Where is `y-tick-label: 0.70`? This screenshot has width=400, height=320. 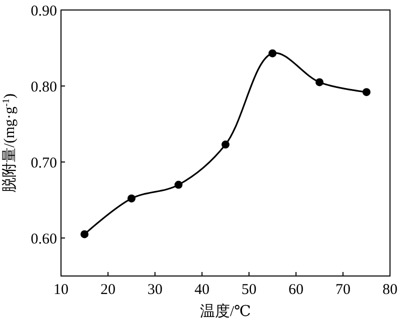 y-tick-label: 0.70 is located at coordinates (43, 163).